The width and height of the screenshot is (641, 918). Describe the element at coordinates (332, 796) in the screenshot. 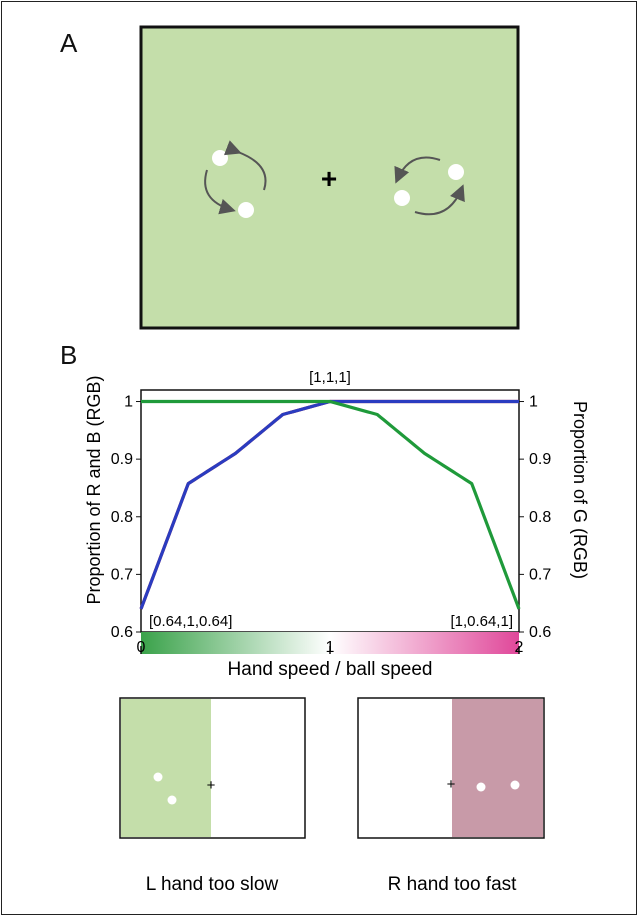

I see `examples-svg: + L hand too slow + R hand too fast` at that location.